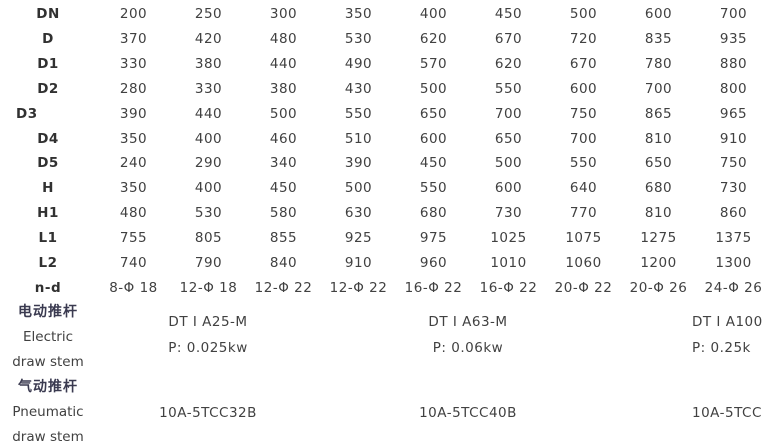 This screenshot has height=447, width=762. What do you see at coordinates (733, 213) in the screenshot?
I see `dim-value: 860` at bounding box center [733, 213].